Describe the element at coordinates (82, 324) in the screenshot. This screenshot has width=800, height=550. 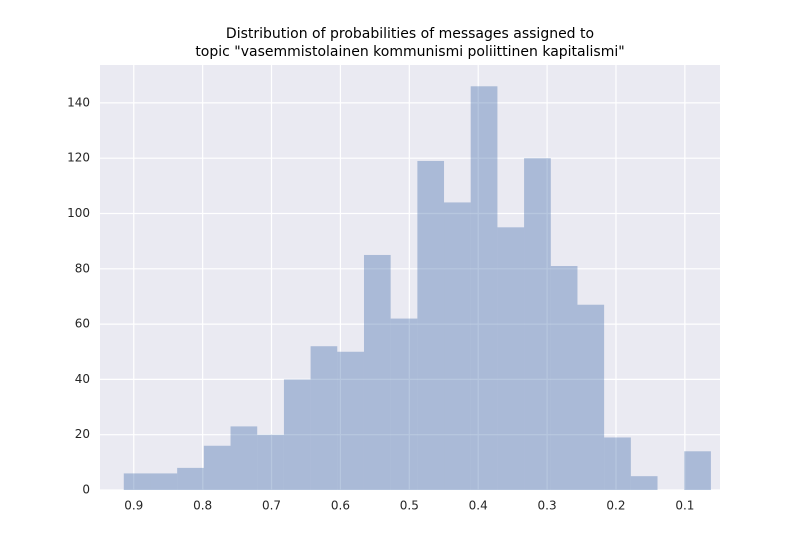
I see `y-tick-label: 60` at that location.